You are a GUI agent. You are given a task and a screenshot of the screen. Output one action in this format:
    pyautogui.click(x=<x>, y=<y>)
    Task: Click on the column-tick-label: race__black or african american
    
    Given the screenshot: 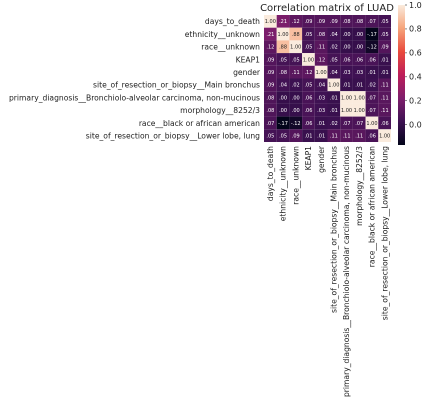 What is the action you would take?
    pyautogui.click(x=372, y=206)
    